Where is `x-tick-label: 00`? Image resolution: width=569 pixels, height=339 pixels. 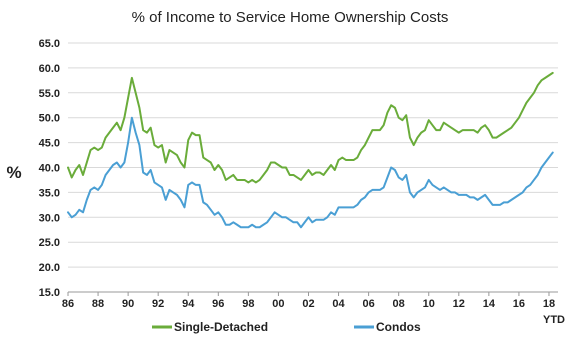 x-tick-label: 00 is located at coordinates (278, 304).